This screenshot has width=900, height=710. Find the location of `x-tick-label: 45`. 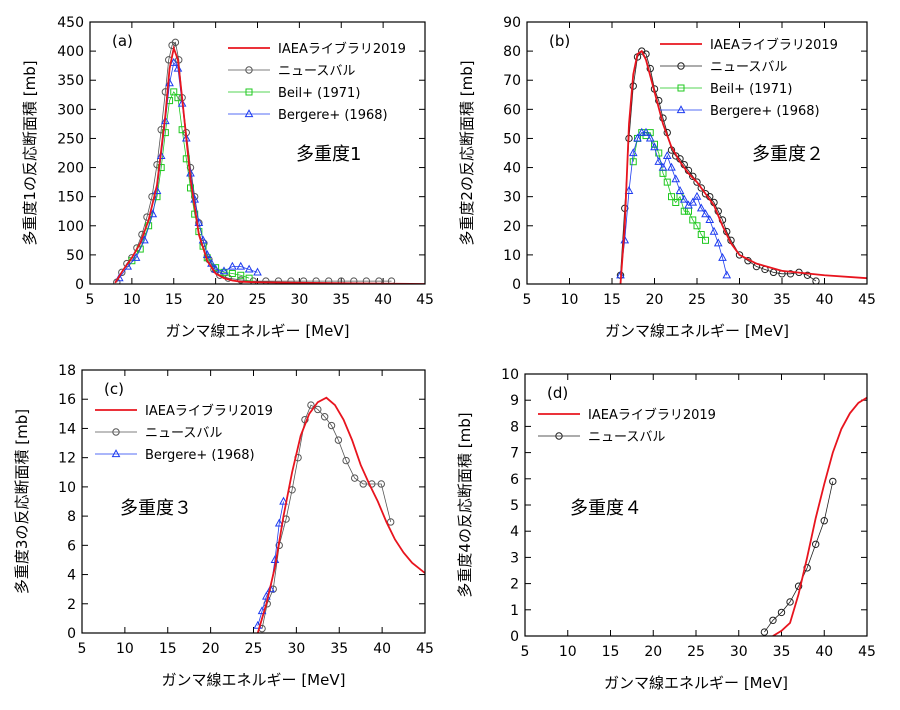

x-tick-label: 45 is located at coordinates (425, 300).